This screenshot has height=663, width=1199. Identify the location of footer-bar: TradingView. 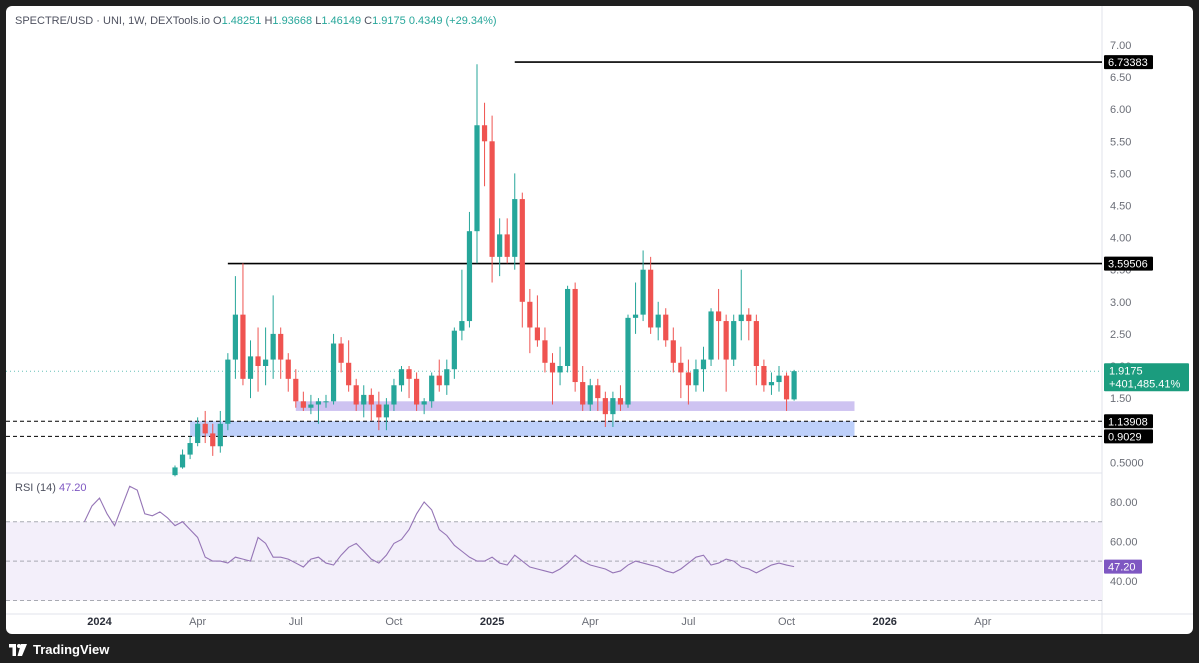
(599, 648).